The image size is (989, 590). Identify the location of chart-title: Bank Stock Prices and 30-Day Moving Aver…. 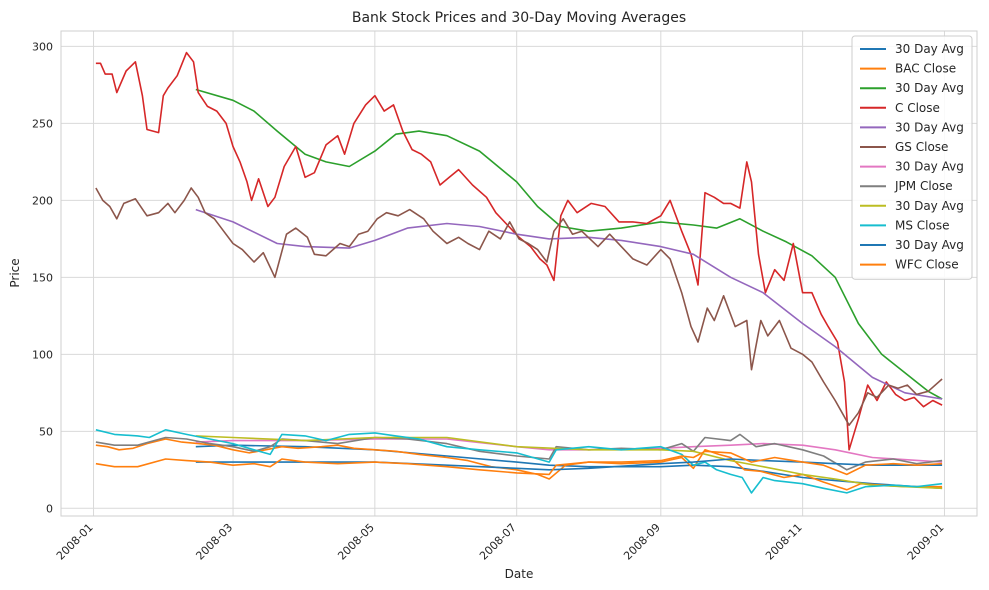
(519, 18).